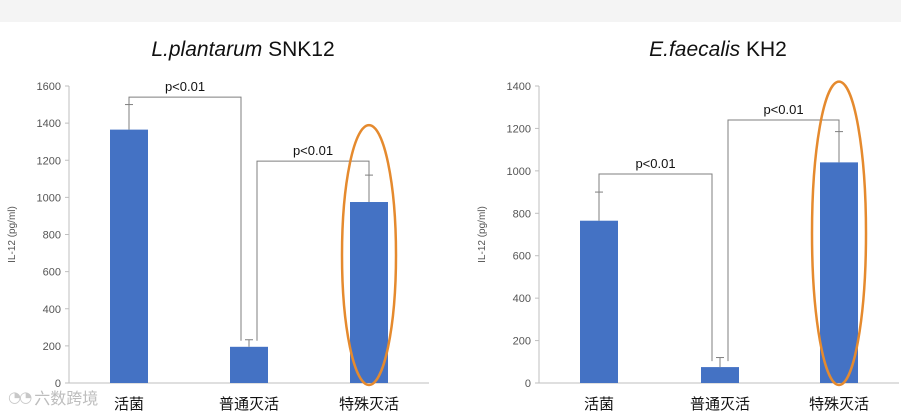  What do you see at coordinates (206, 49) in the screenshot?
I see `chart-title-species: L.plantarum` at bounding box center [206, 49].